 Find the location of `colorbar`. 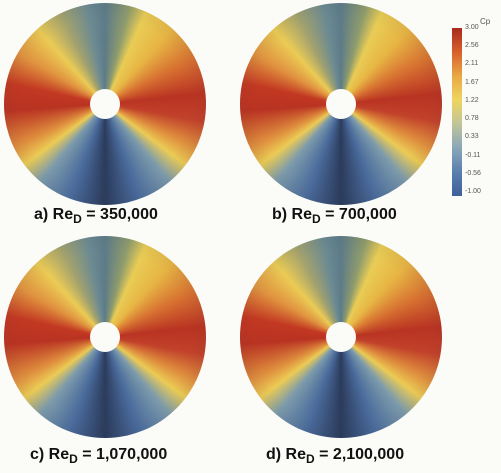

colorbar is located at coordinates (457, 112).